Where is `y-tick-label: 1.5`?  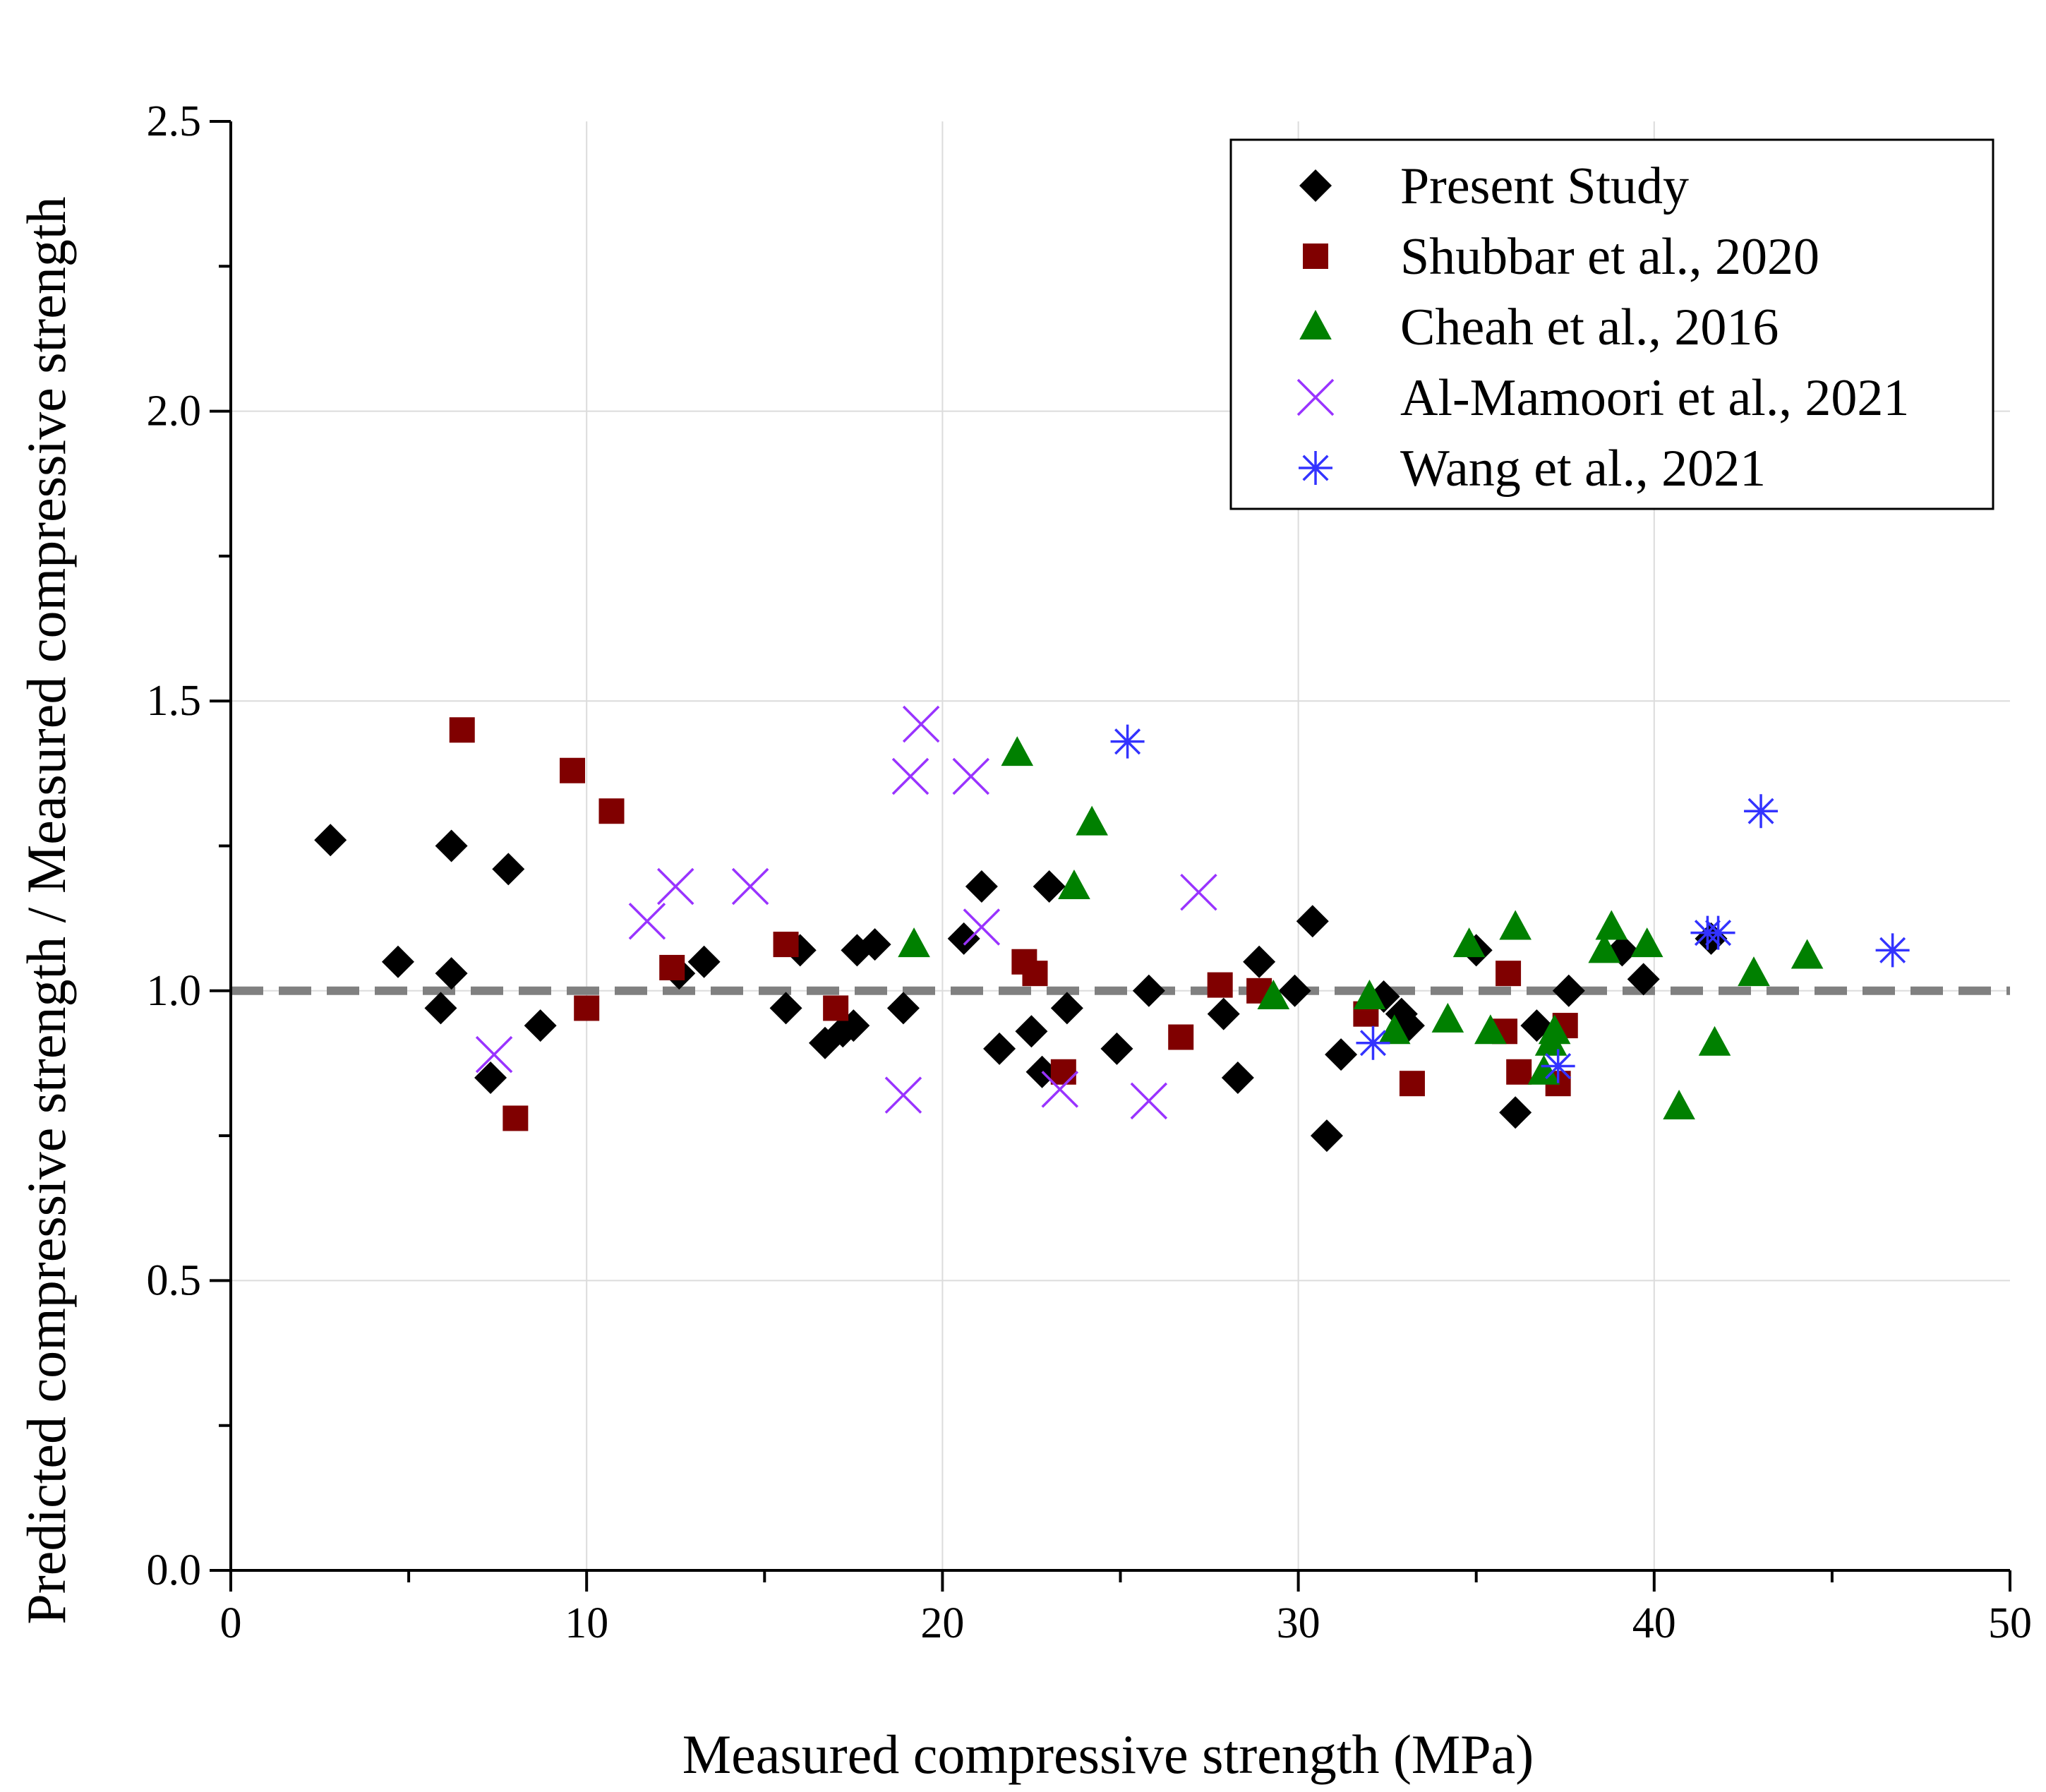 y-tick-label: 1.5 is located at coordinates (174, 701).